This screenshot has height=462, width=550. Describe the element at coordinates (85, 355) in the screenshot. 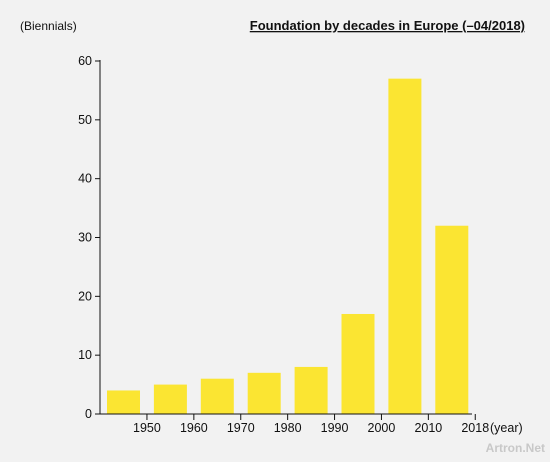

I see `y-tick-label: 10` at that location.